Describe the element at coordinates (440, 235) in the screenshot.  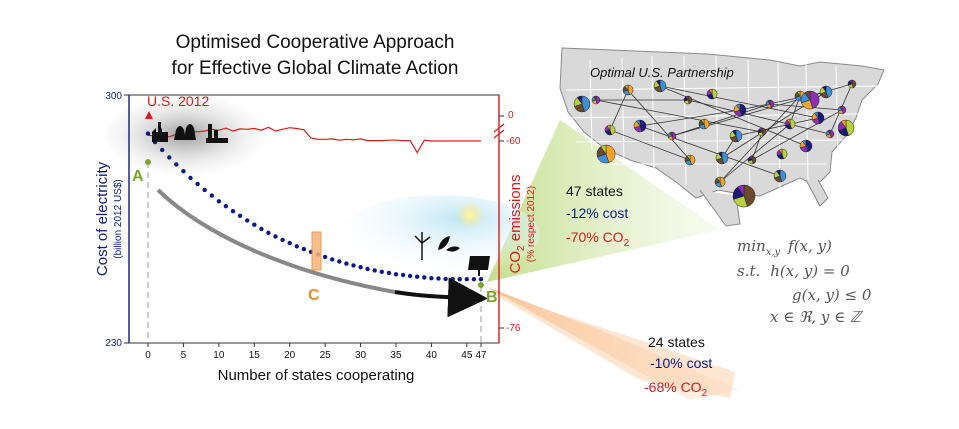
I see `clean-sky` at that location.